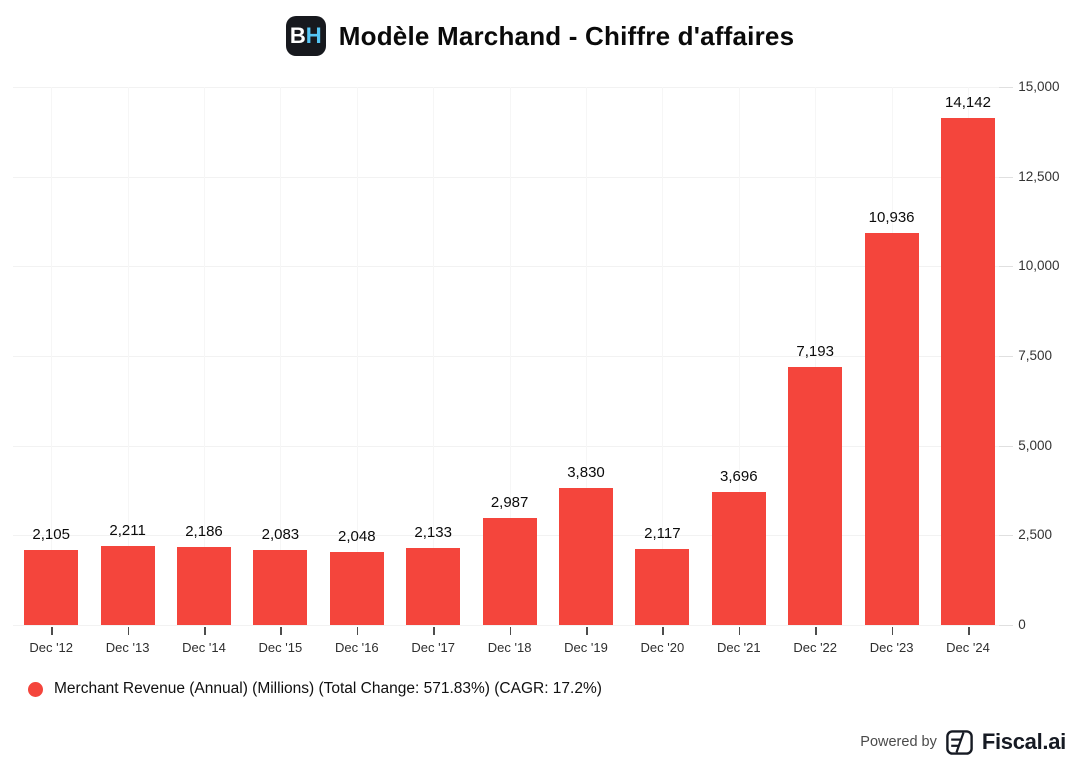  Describe the element at coordinates (662, 647) in the screenshot. I see `x-tick-label: Dec '20` at that location.